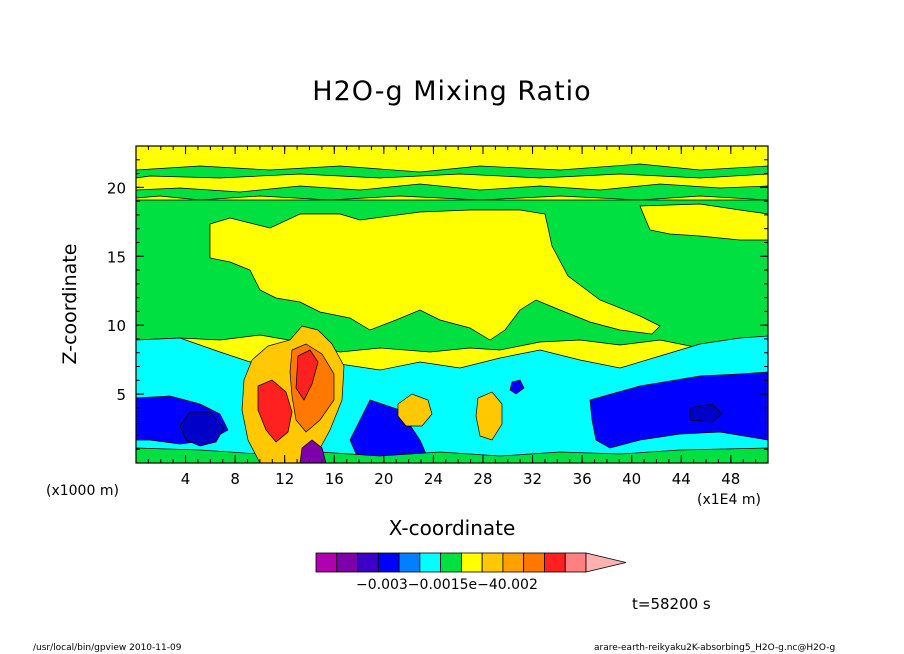  Describe the element at coordinates (451, 425) in the screenshot. I see `contour-region-blue-inner` at that location.